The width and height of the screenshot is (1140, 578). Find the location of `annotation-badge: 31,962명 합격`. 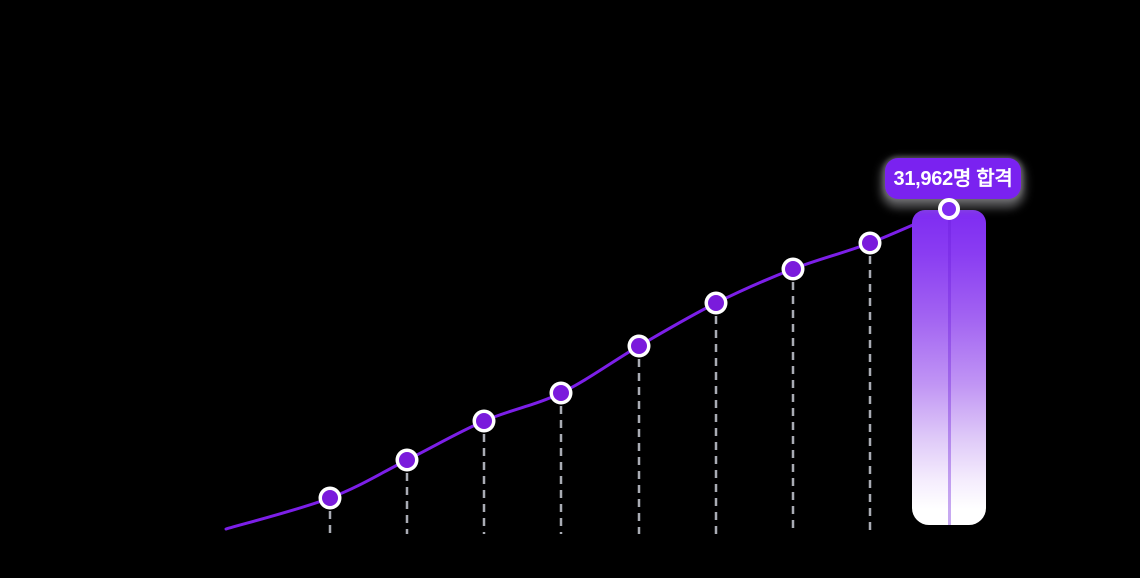

annotation-badge: 31,962명 합격 is located at coordinates (953, 178).